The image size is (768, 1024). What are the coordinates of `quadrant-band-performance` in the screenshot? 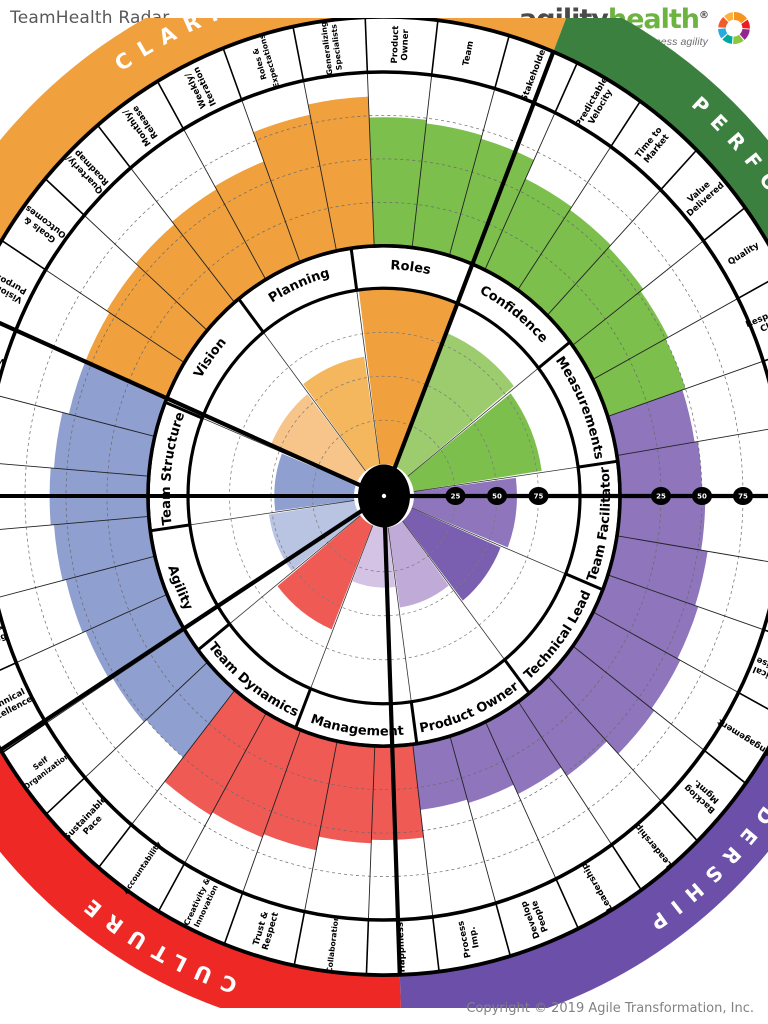 It's located at (660, 131).